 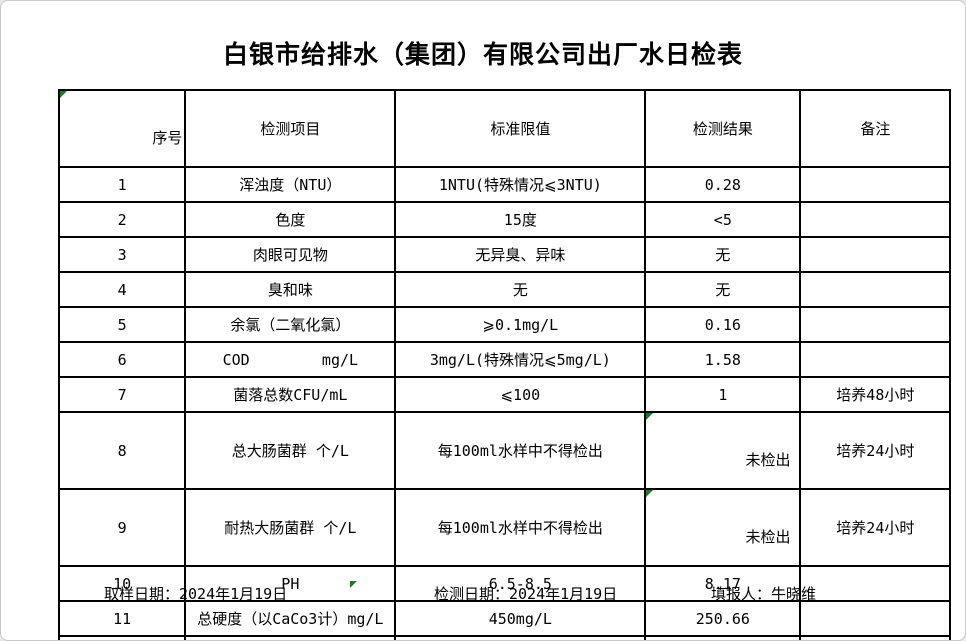 What do you see at coordinates (290, 254) in the screenshot?
I see `cell-item: 肉眼可见物` at bounding box center [290, 254].